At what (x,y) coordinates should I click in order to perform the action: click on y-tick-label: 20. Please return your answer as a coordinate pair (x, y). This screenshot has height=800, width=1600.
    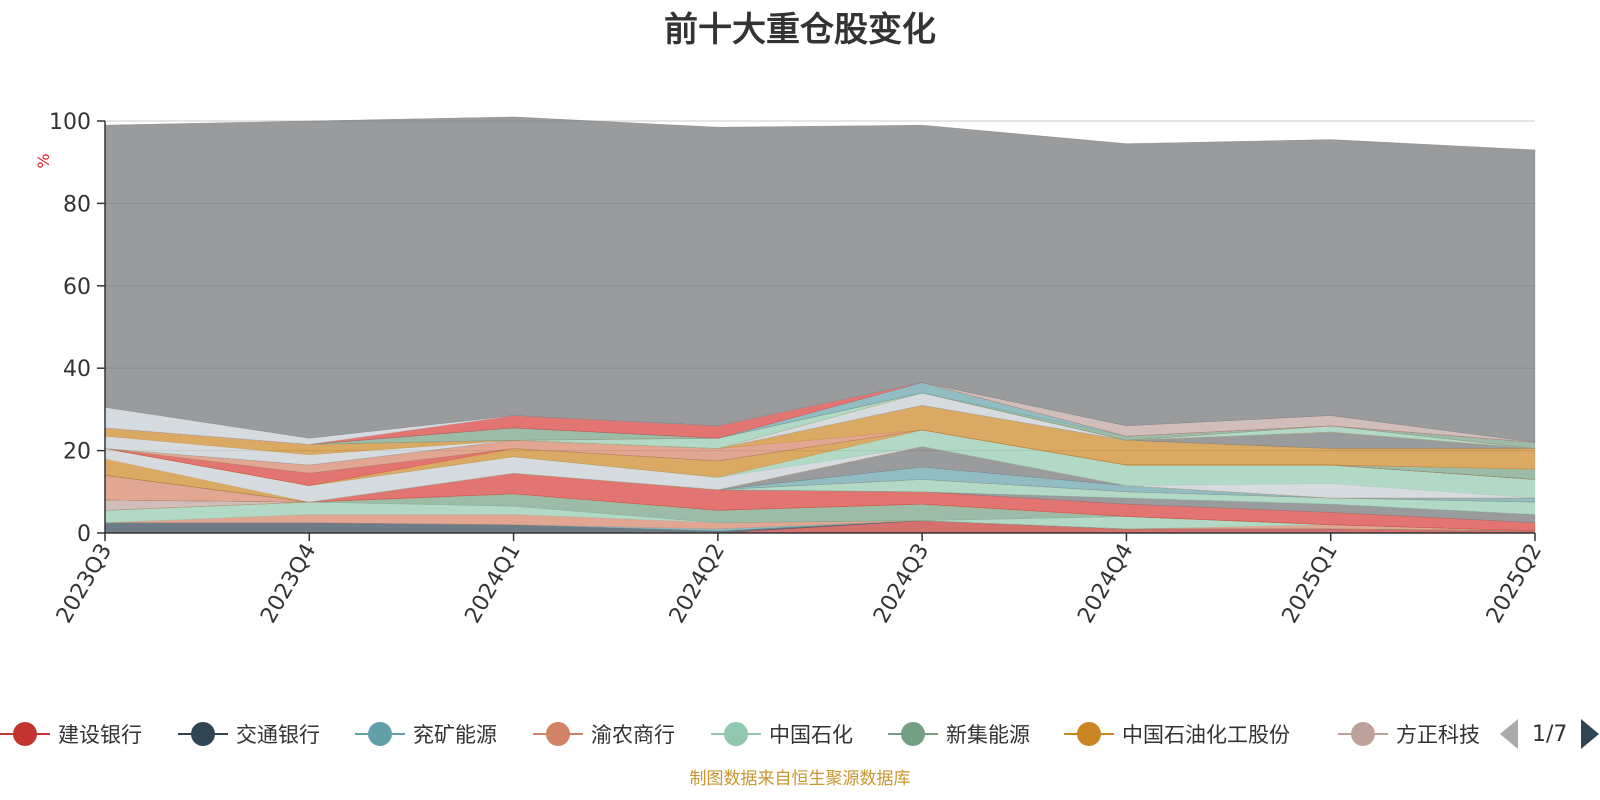
    Looking at the image, I should click on (77, 452).